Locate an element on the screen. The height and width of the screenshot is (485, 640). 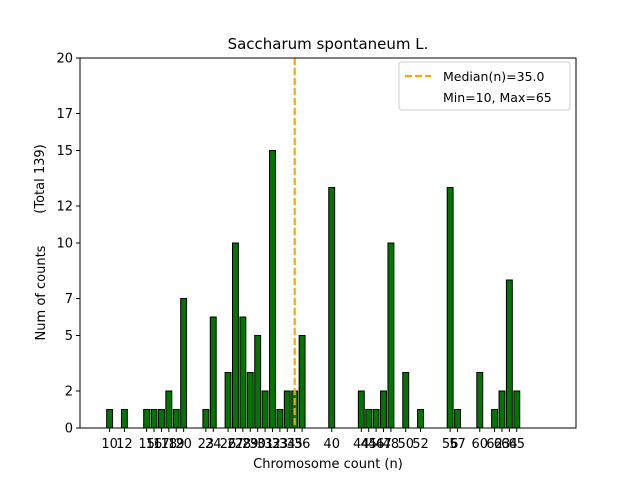
legend: Median(n)=35.0 Min=10, Max=65 is located at coordinates (484, 86).